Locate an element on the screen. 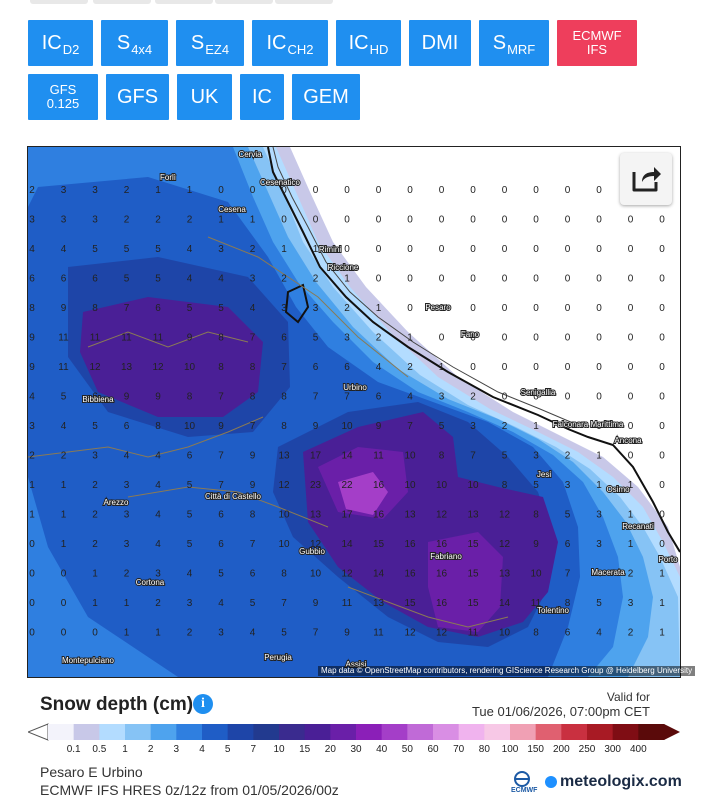 The width and height of the screenshot is (707, 800). scale-tick-label: 60 is located at coordinates (433, 749).